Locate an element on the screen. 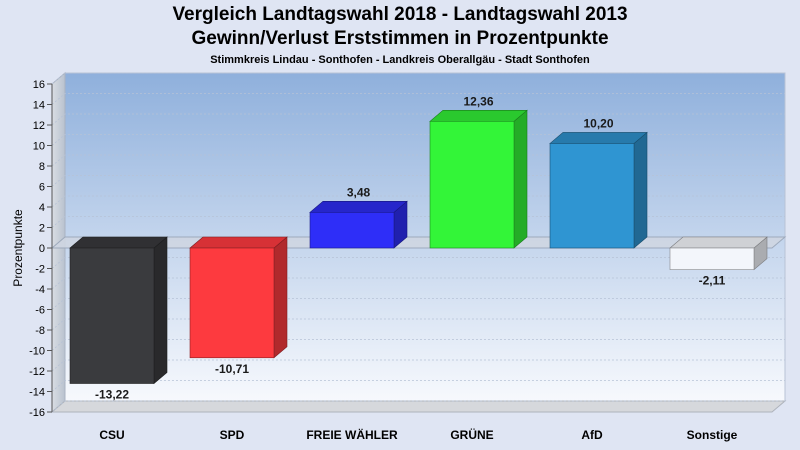 This screenshot has width=800, height=450. bar-freie-wähler is located at coordinates (358, 224).